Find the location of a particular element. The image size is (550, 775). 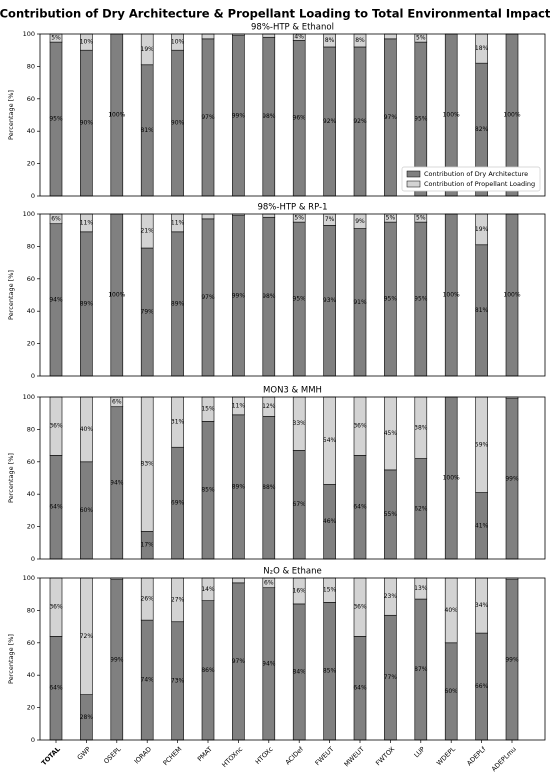

value-label: 46% is located at coordinates (330, 521).